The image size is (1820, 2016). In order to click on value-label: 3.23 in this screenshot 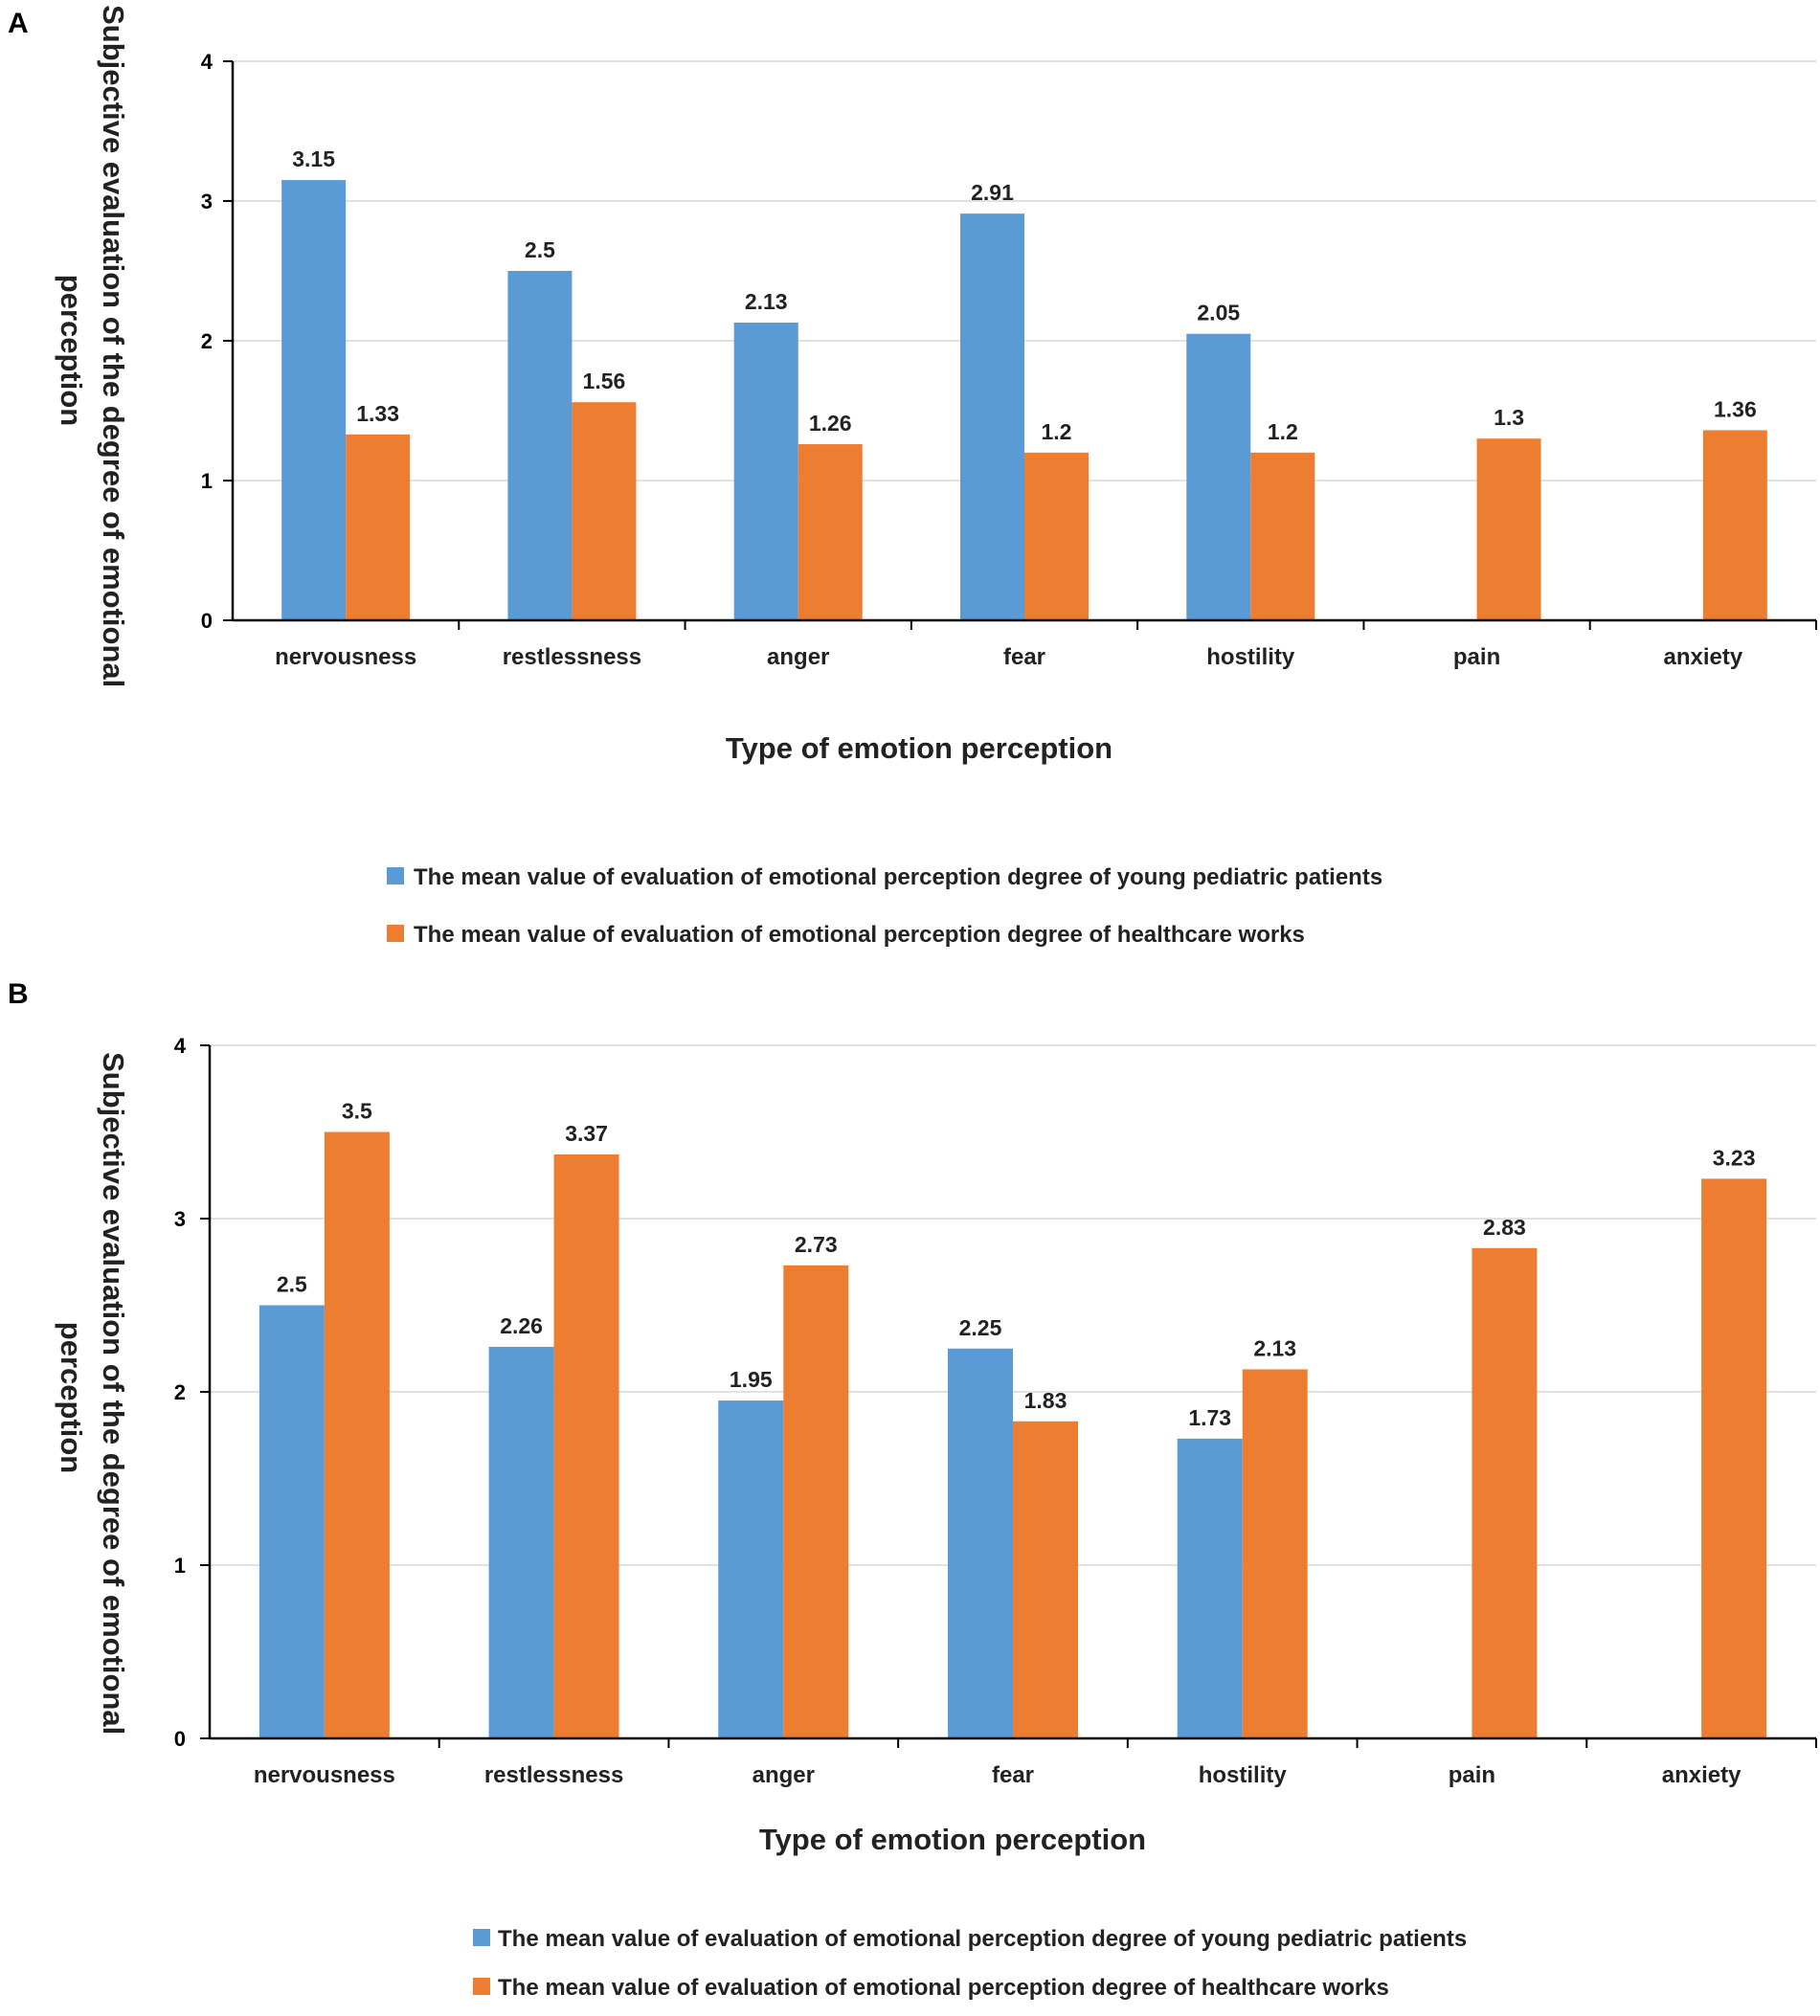, I will do `click(1735, 1157)`.